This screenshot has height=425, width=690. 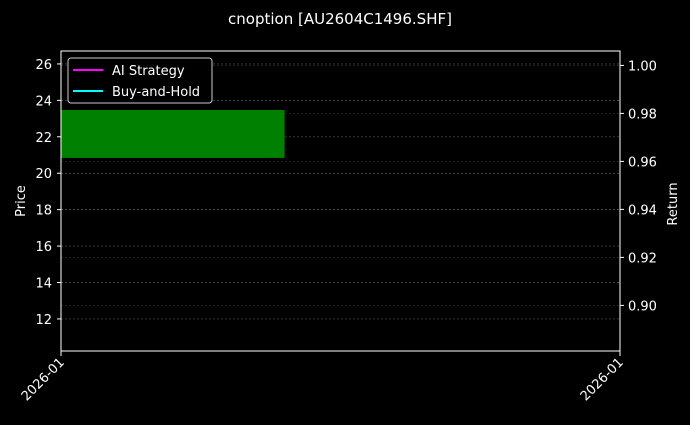 I want to click on y2-axis: 0.90 0.92 0.94 0.96 0.98 1.00, so click(x=638, y=186).